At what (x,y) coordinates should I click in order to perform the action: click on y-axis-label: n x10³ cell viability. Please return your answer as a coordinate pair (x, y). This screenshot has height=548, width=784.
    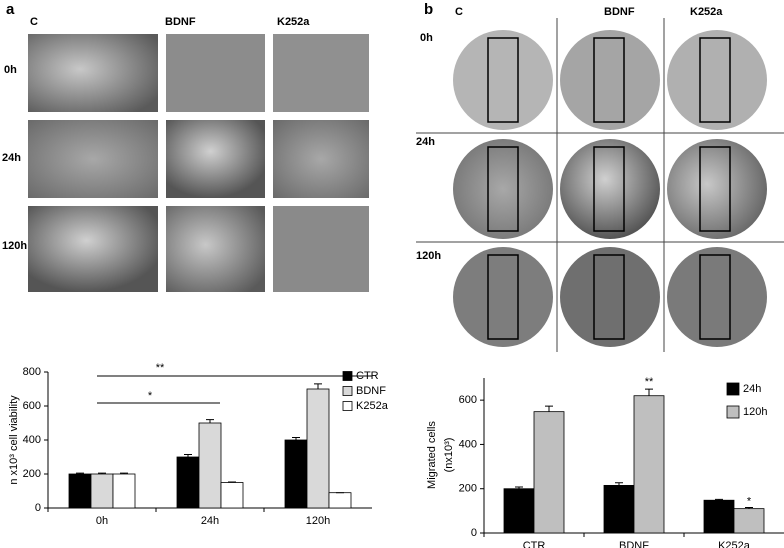
    Looking at the image, I should click on (14, 440).